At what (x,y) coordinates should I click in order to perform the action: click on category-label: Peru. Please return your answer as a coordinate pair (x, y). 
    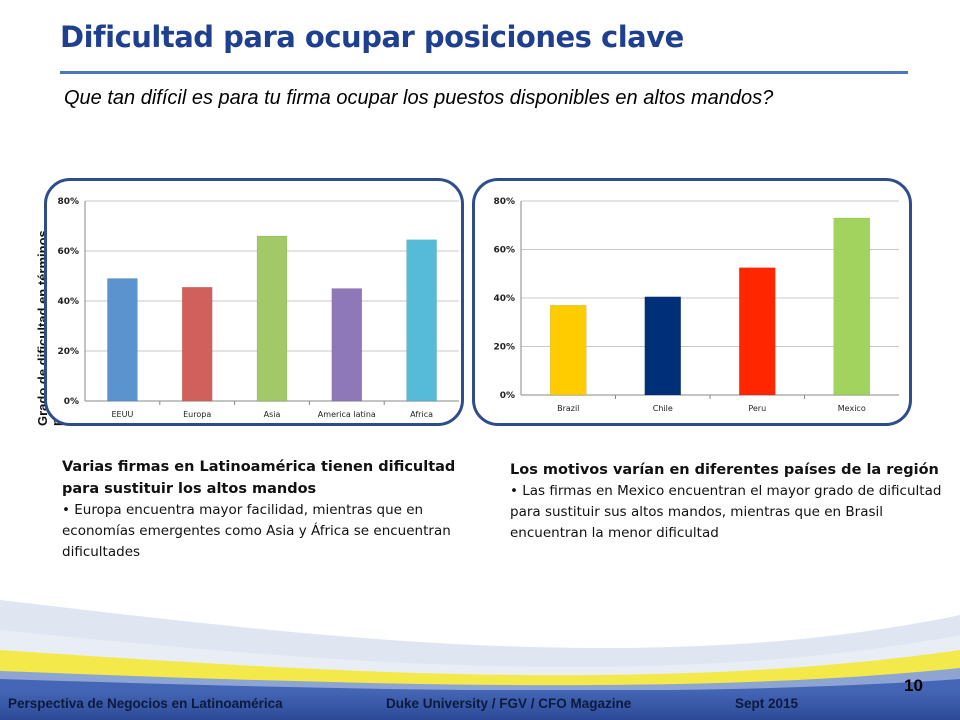
    Looking at the image, I should click on (757, 408).